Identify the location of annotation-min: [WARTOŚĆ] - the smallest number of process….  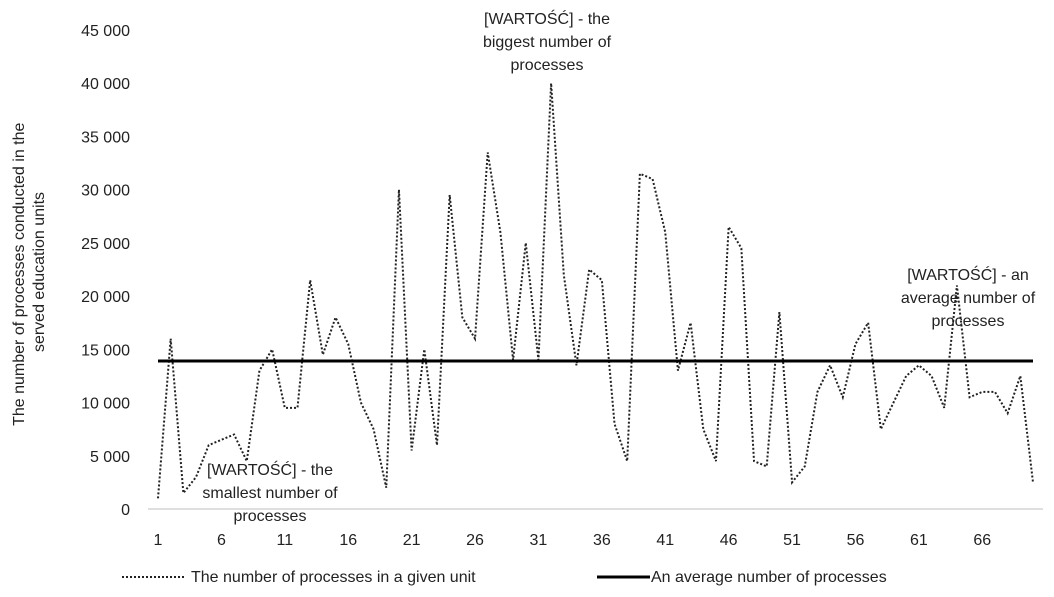
(270, 492).